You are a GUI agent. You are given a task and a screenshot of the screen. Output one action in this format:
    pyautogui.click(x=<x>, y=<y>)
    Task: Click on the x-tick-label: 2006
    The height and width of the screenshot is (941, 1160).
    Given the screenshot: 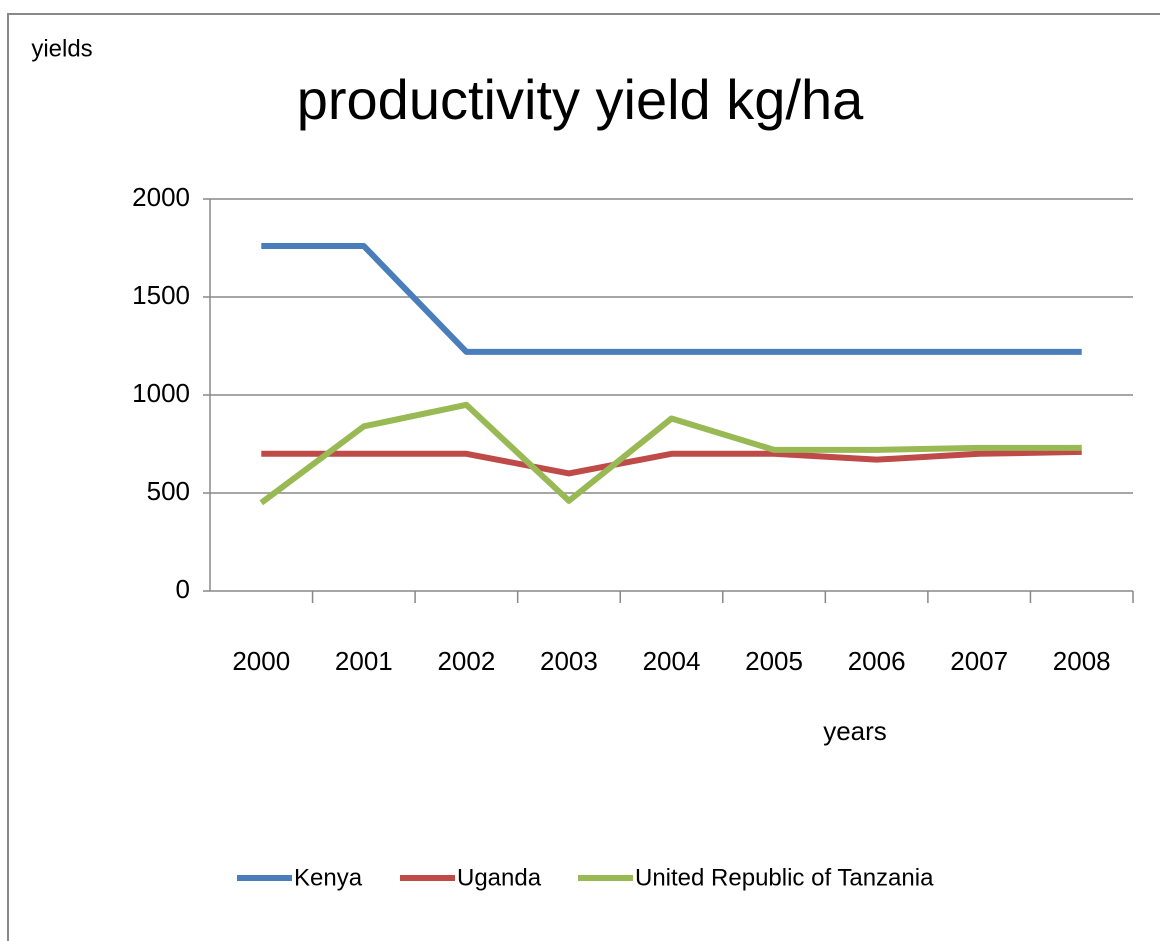 What is the action you would take?
    pyautogui.click(x=877, y=661)
    